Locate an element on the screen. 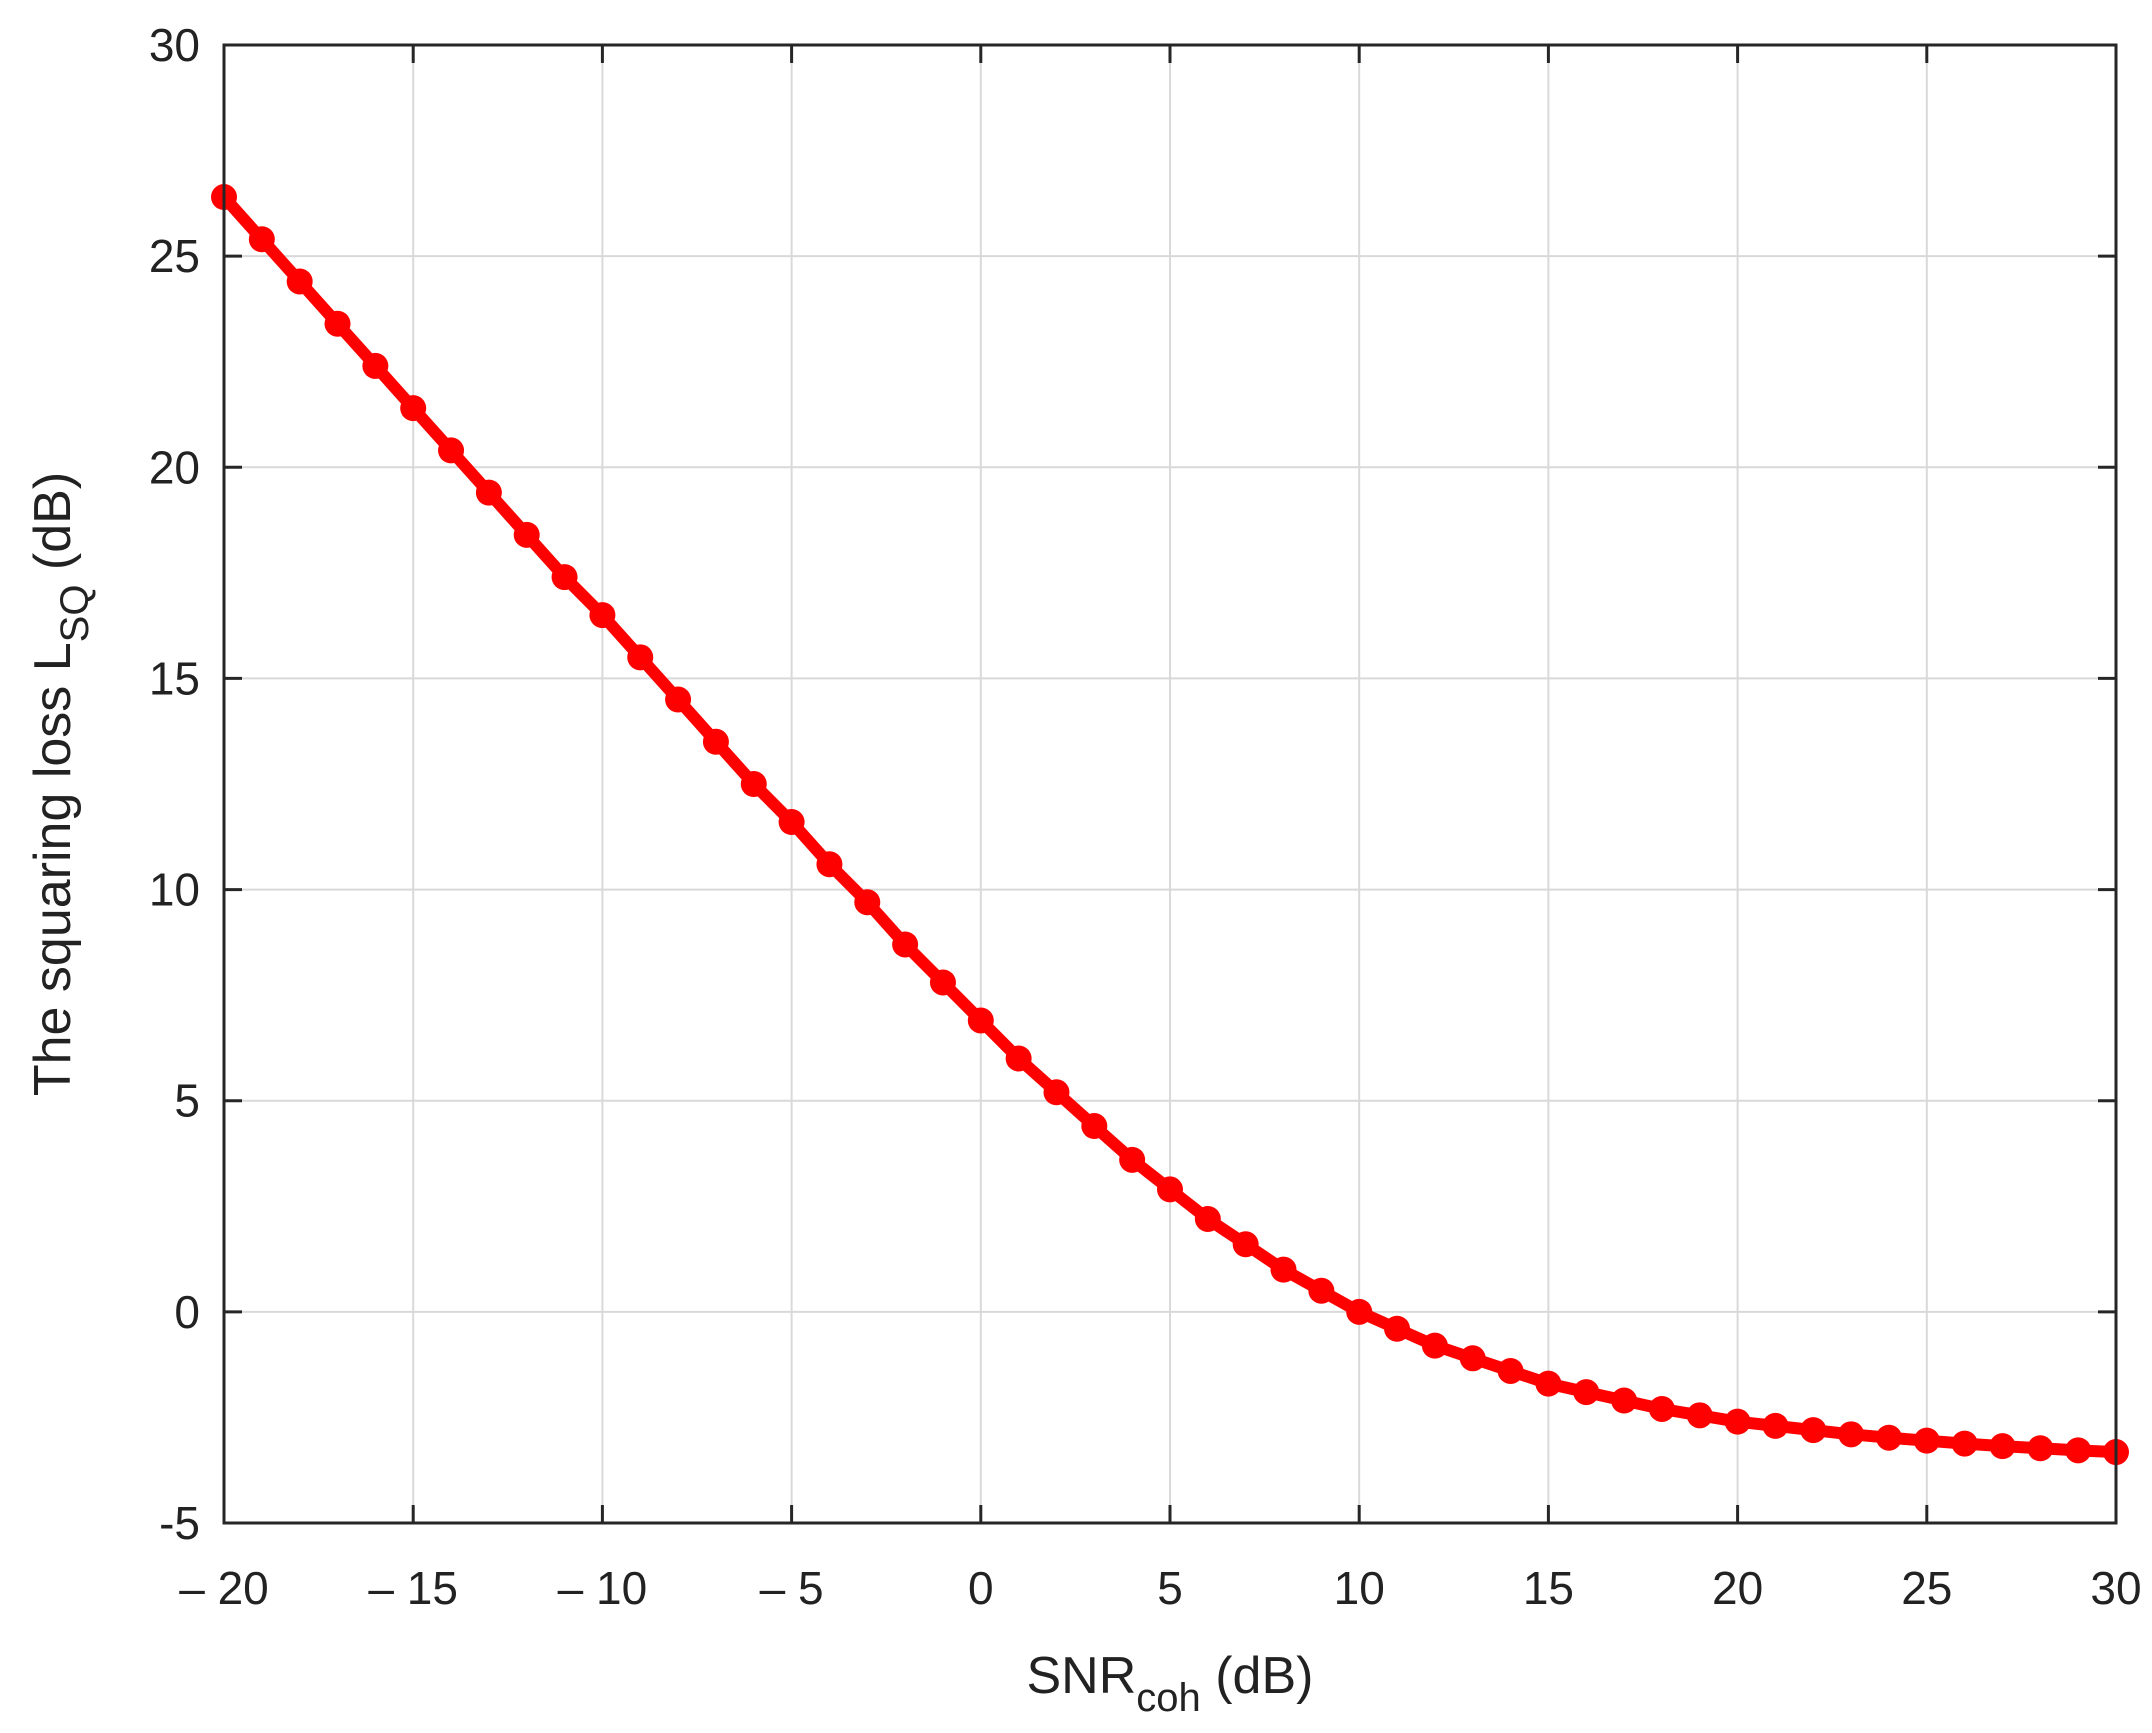  x-axis-label-unit: (dB) is located at coordinates (1257, 1676).